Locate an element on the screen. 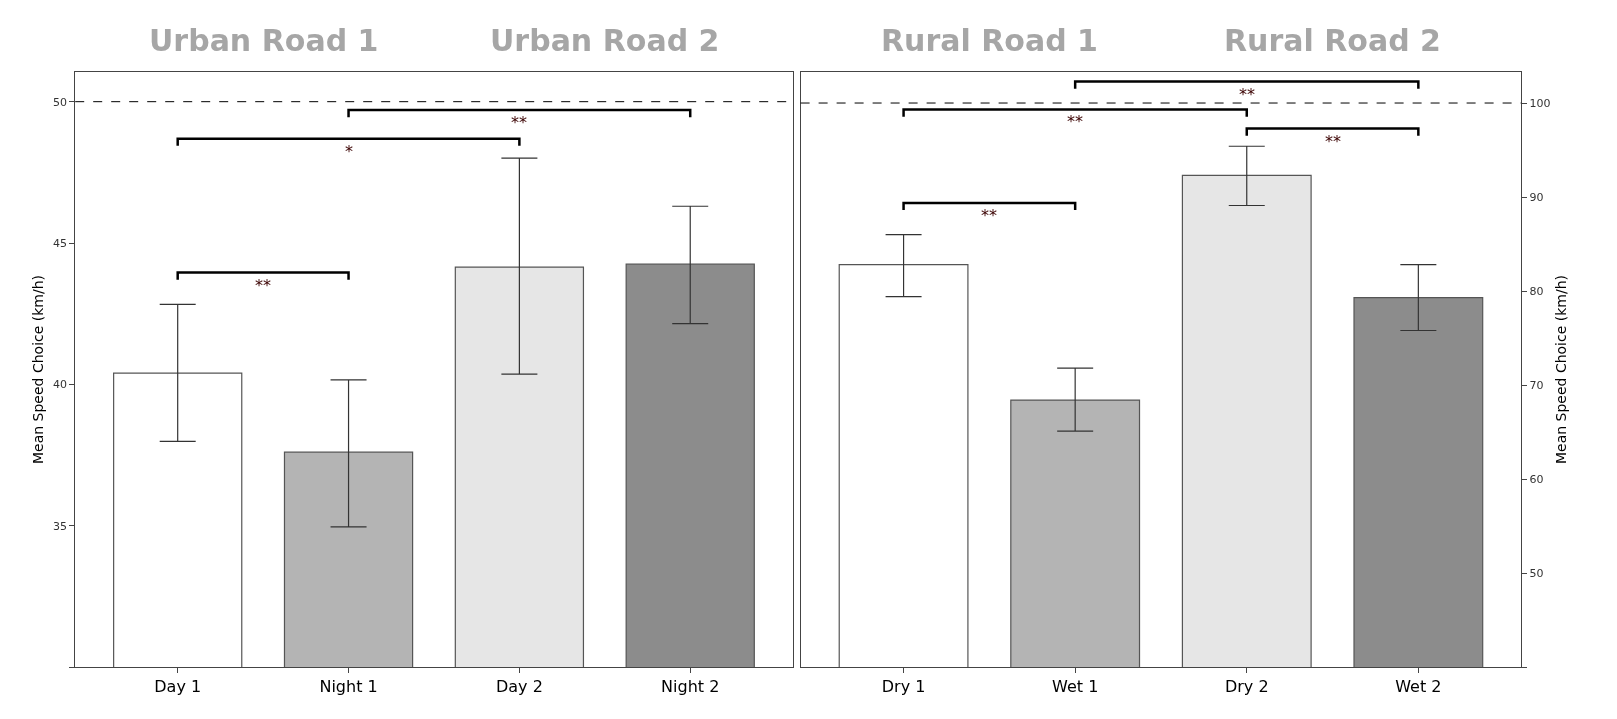 The image size is (1617, 719). x-tick-label: Night 2 is located at coordinates (690, 687).